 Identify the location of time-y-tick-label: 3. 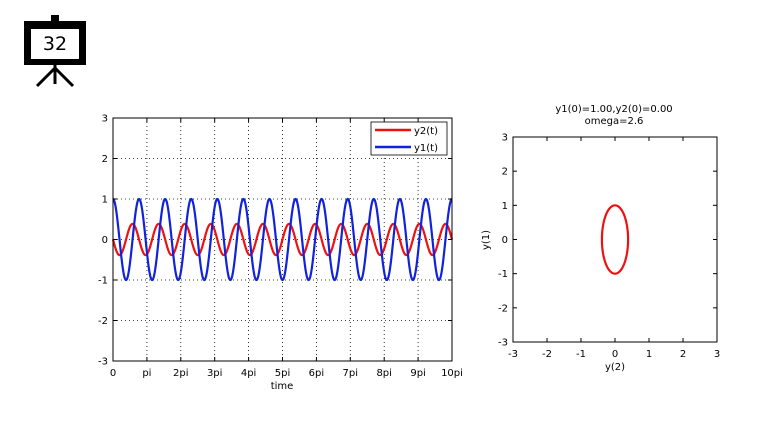
(105, 119).